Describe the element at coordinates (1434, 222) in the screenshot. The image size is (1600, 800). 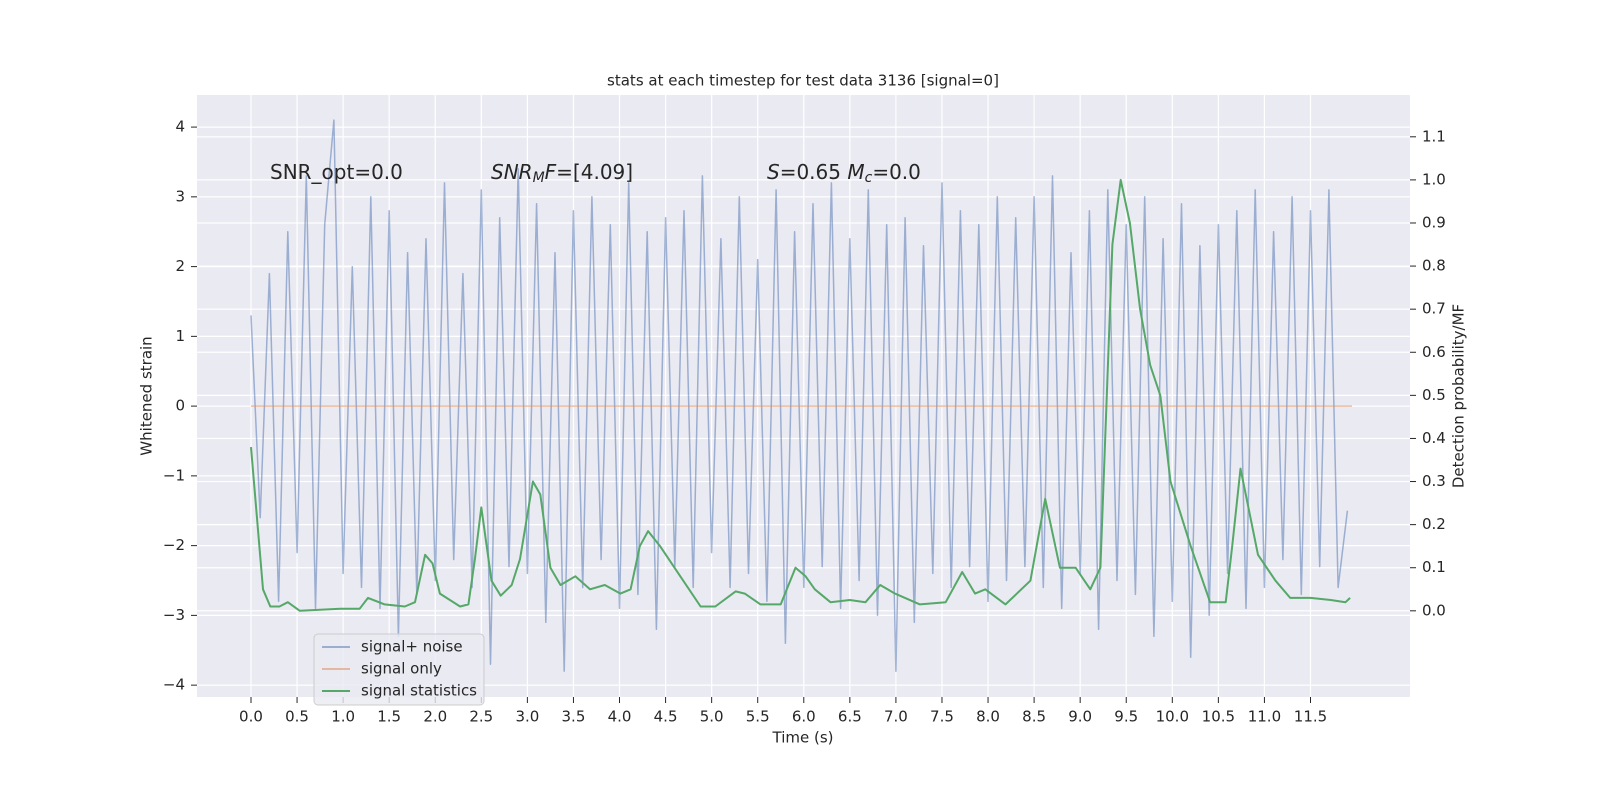
I see `y2-tick-label: 0.9` at that location.